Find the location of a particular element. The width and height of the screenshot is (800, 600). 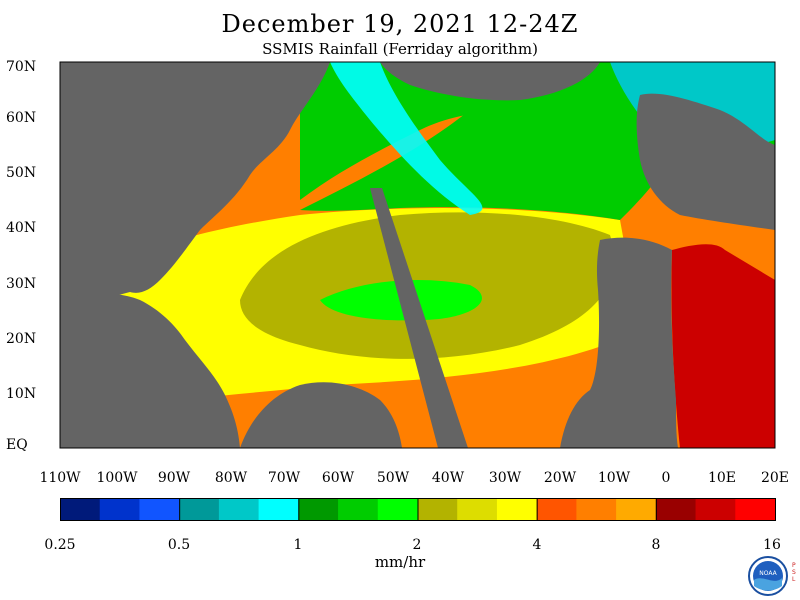

lon-label-80w: 80W is located at coordinates (231, 478).